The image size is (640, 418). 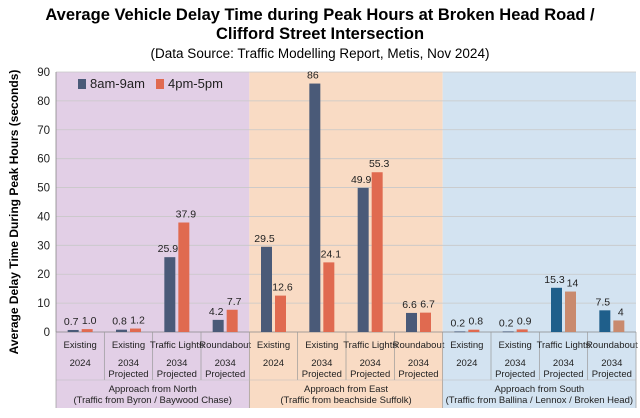 I want to click on data-label: 37.9, so click(x=186, y=215).